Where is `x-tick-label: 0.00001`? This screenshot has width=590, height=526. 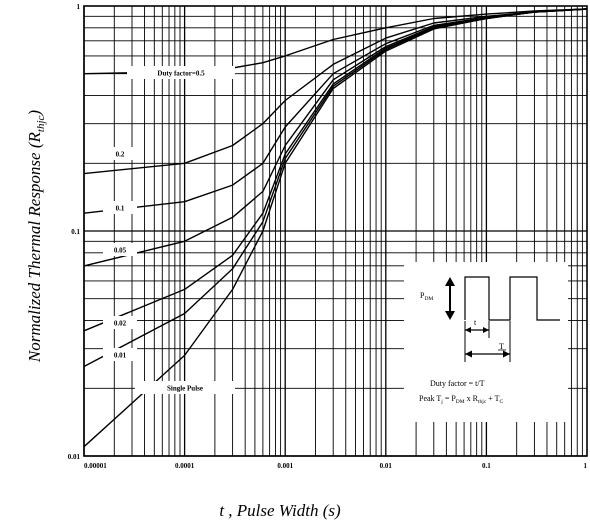
x-tick-label: 0.00001 is located at coordinates (95, 466).